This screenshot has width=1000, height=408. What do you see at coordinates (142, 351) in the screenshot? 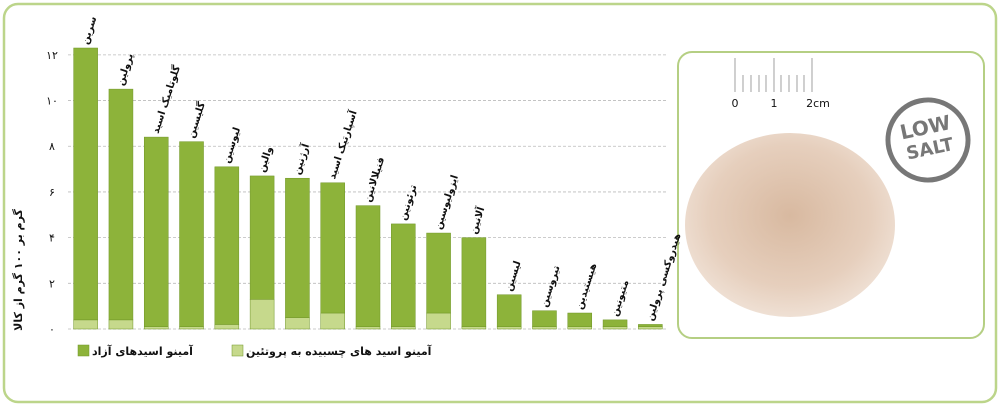
I see `legend-label: آمینو اسیدهای آزاد` at bounding box center [142, 351].